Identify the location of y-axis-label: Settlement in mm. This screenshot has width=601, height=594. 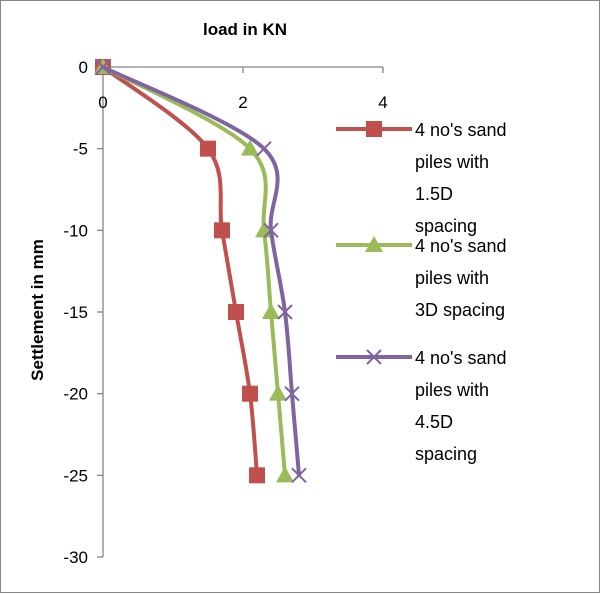
(37, 310).